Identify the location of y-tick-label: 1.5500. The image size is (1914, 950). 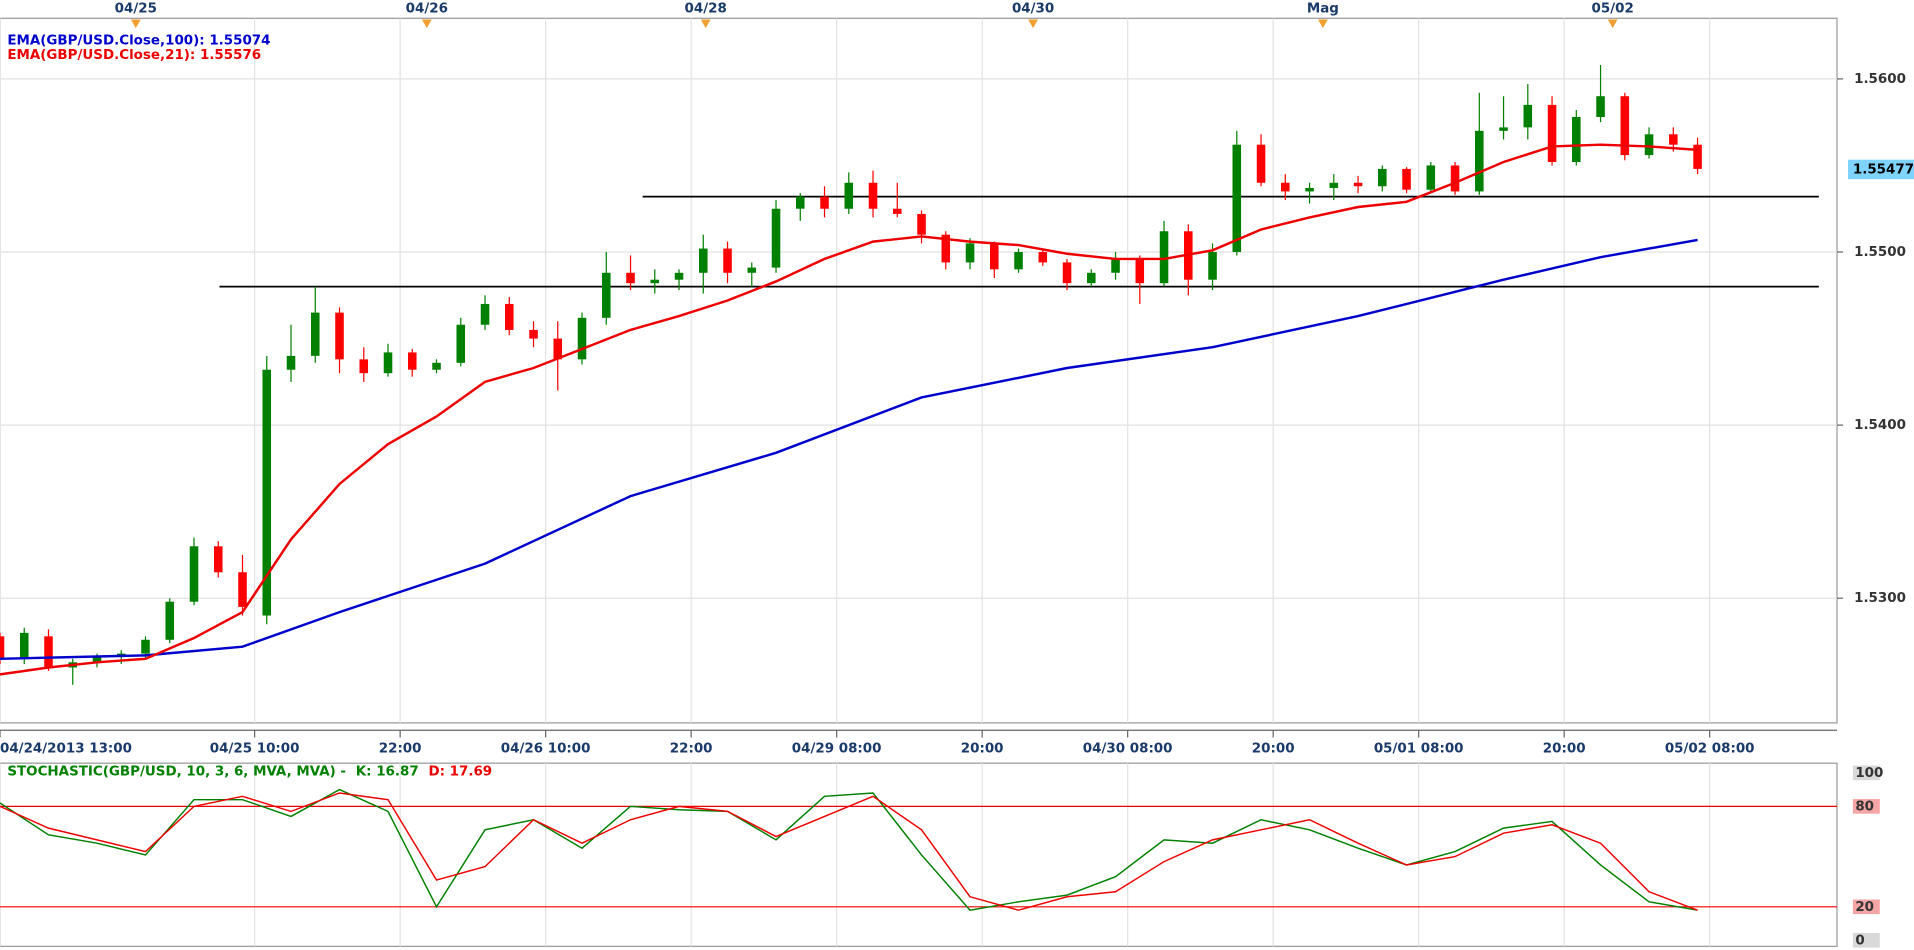
(1880, 252).